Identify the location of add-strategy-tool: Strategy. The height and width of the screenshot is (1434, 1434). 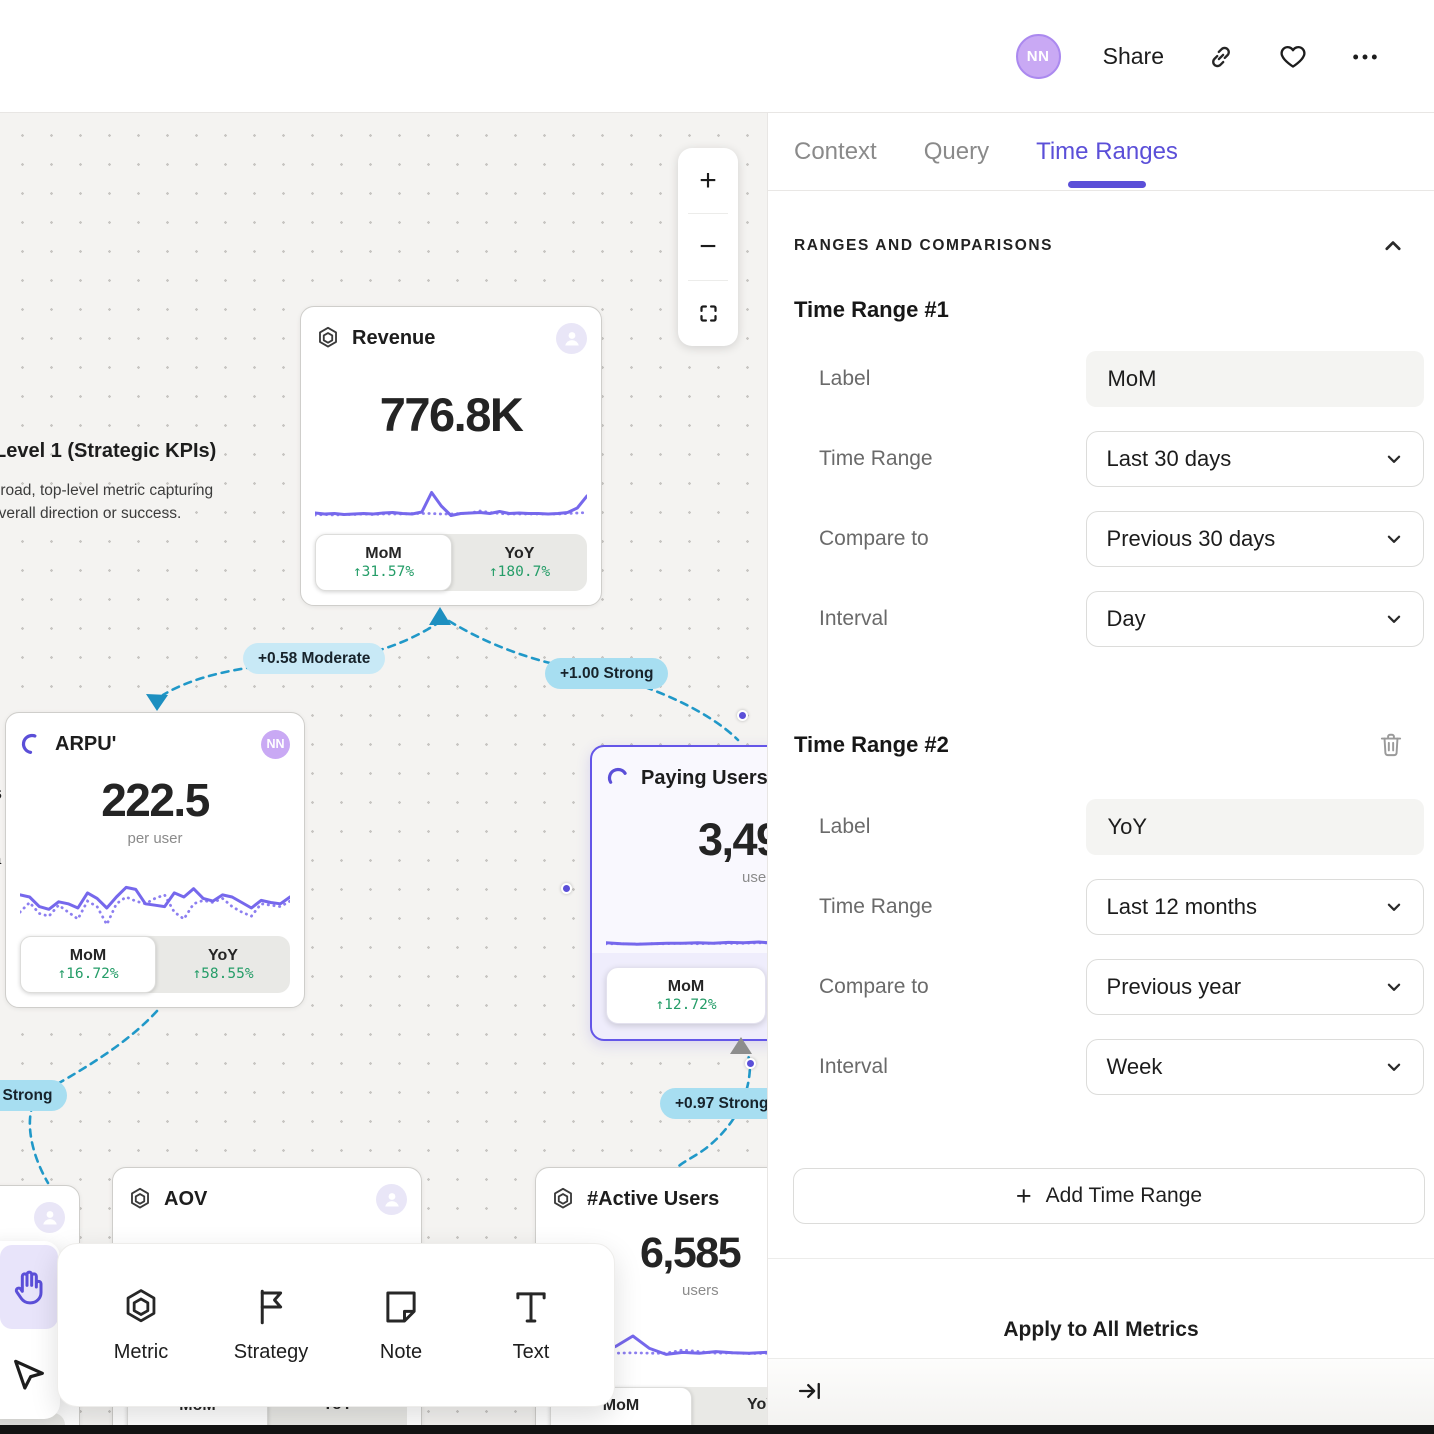
(271, 1325).